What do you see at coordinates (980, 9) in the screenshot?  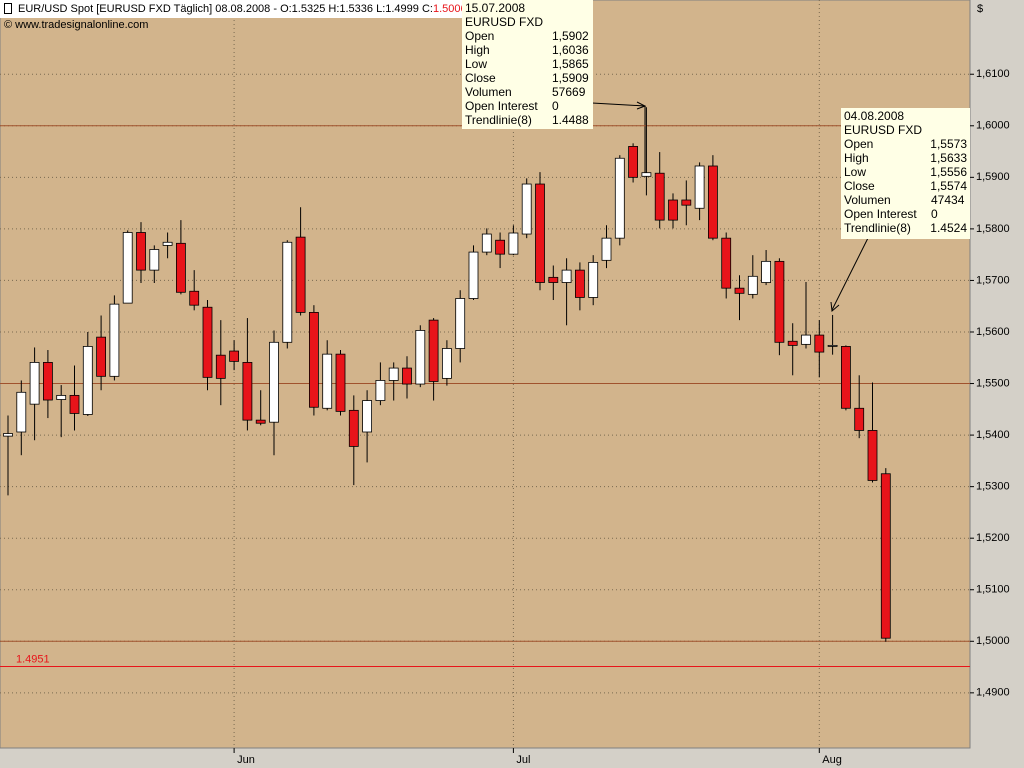 I see `y-axis-label: $` at bounding box center [980, 9].